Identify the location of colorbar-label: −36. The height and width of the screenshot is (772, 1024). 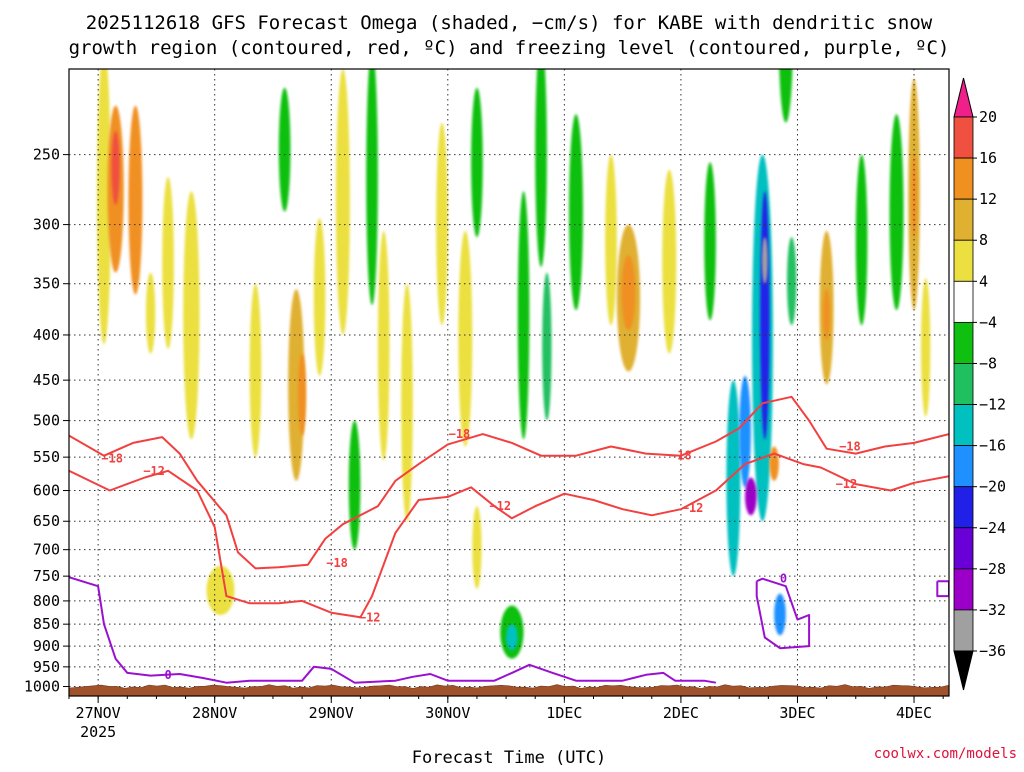
(992, 651).